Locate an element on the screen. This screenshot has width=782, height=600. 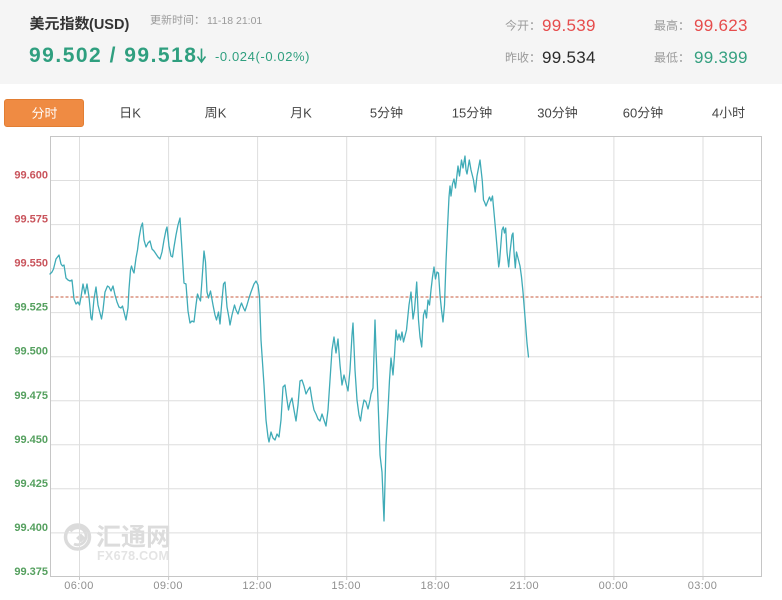
svg-text: 99.500 is located at coordinates (31, 352).